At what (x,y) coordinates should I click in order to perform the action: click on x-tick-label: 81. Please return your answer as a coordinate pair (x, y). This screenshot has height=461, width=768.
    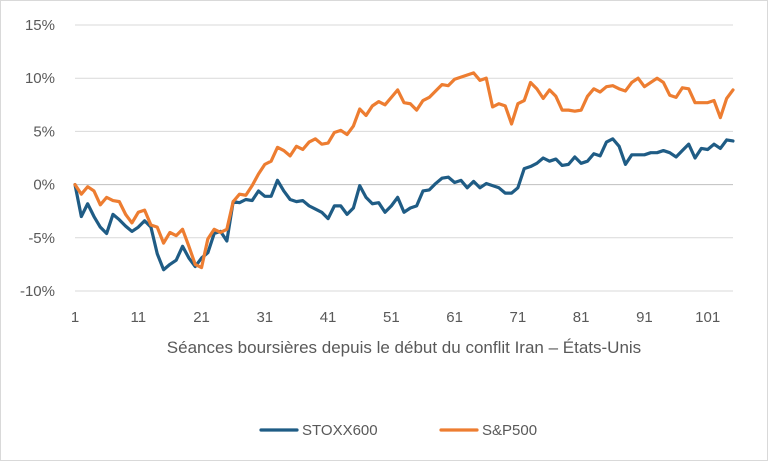
    Looking at the image, I should click on (581, 317).